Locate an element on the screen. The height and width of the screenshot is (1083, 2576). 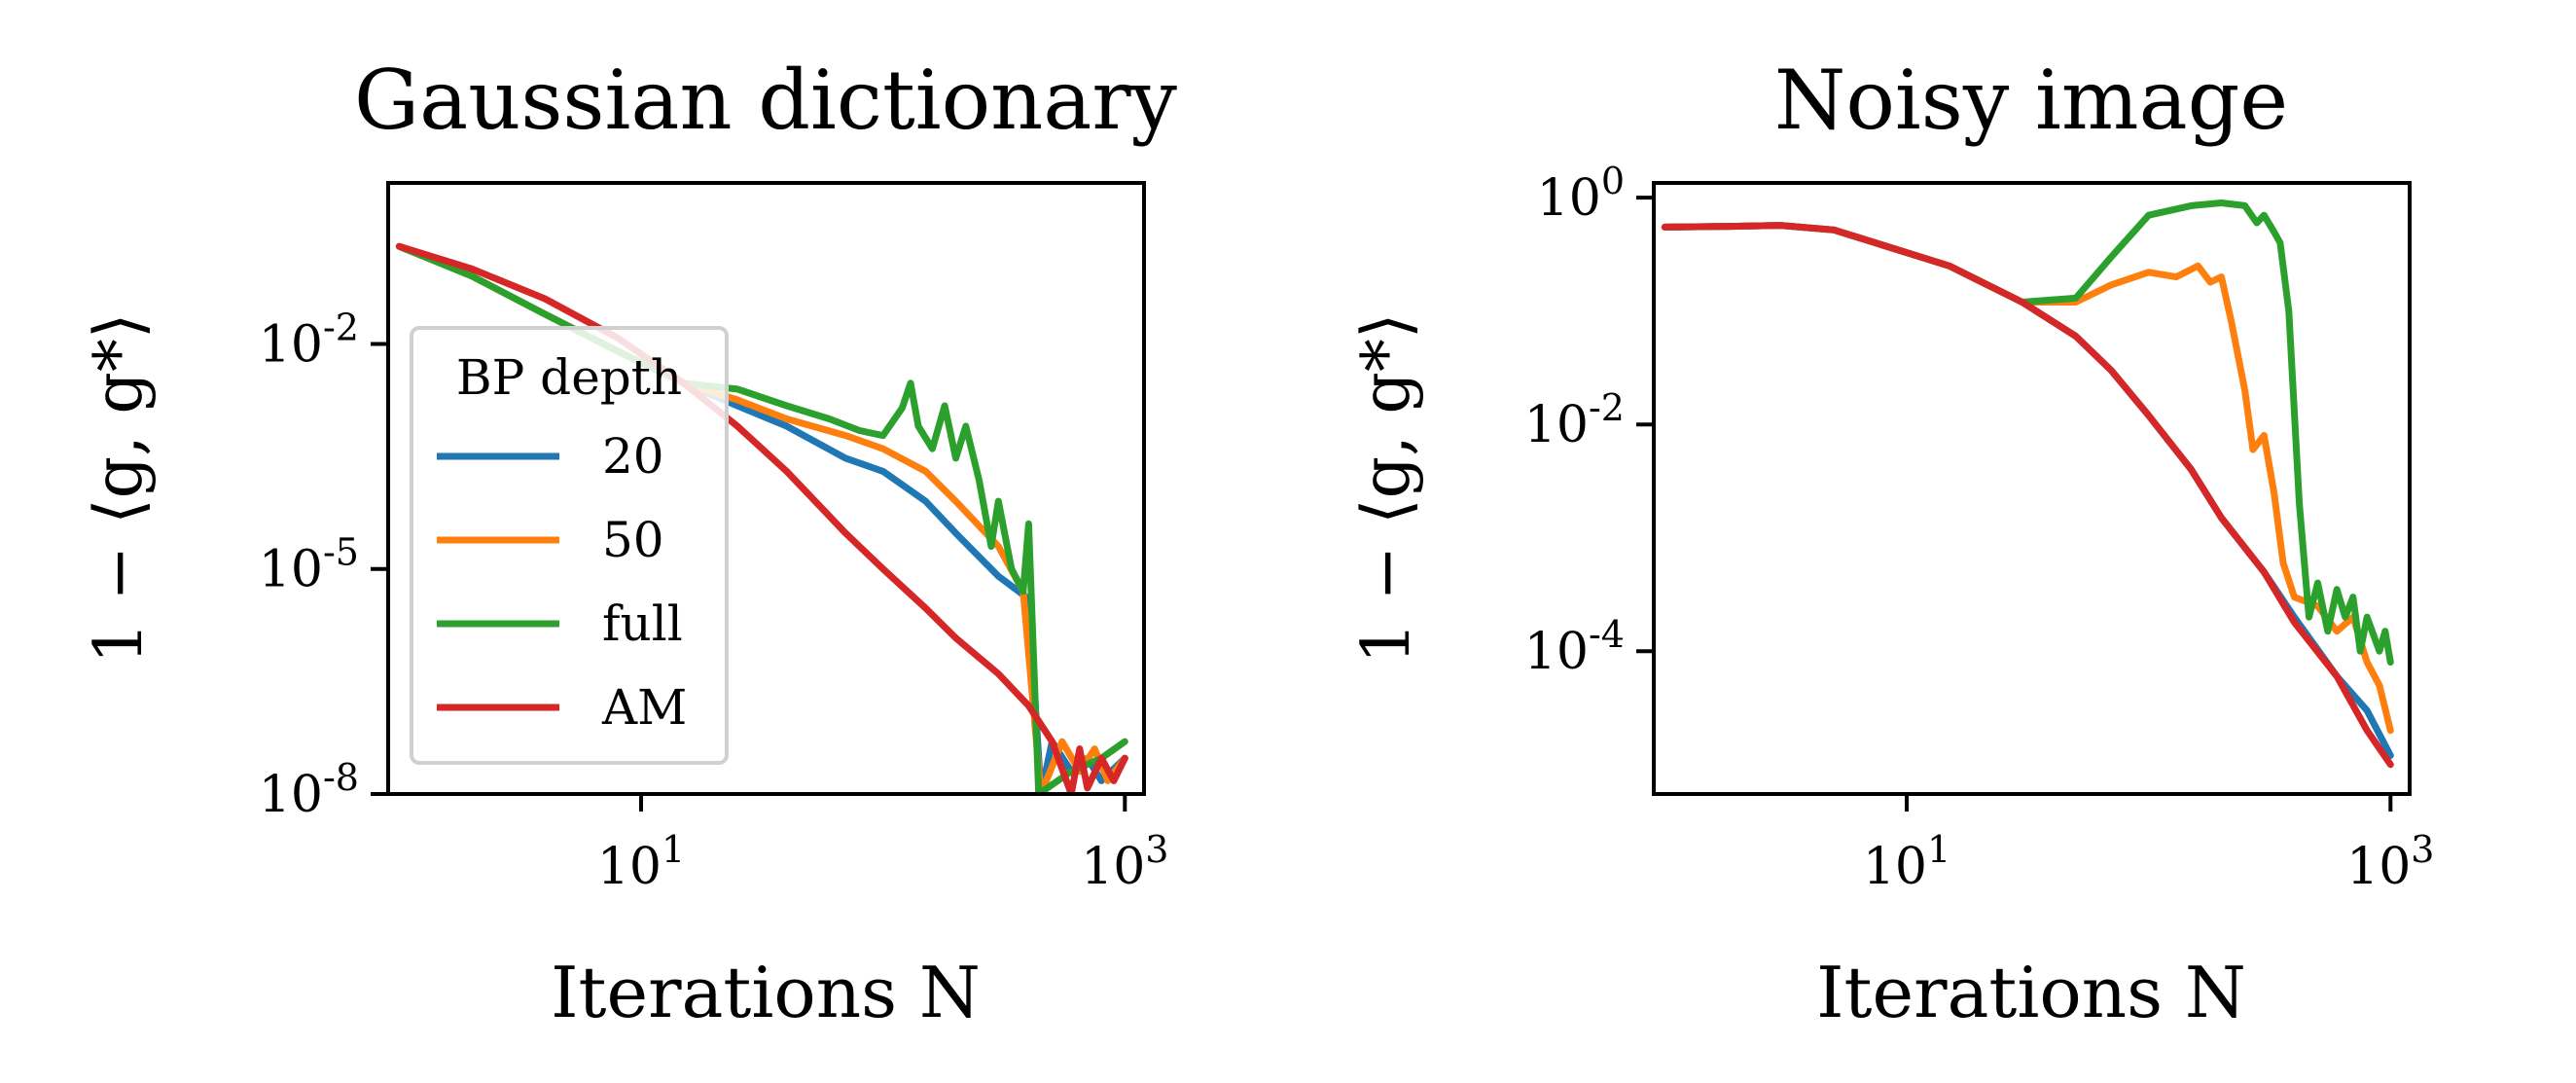
legend-label: 50 is located at coordinates (633, 540).